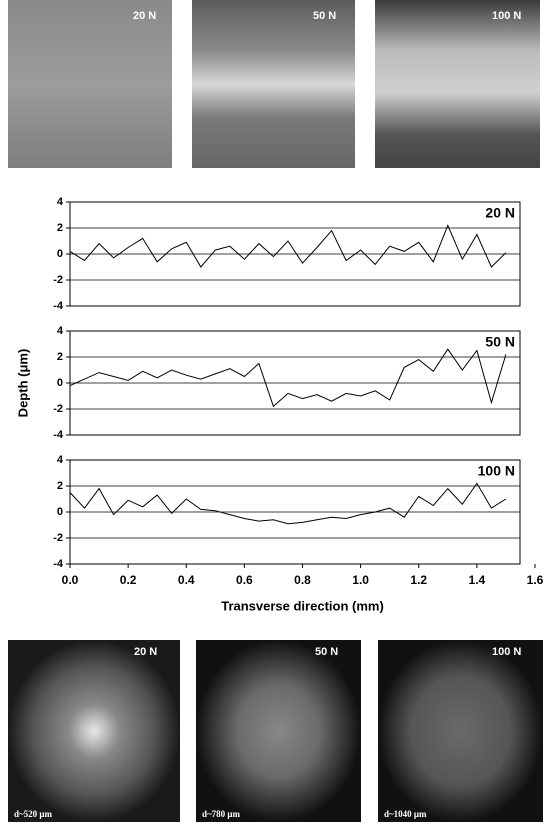  I want to click on x-tick-label: 0.0, so click(70, 580).